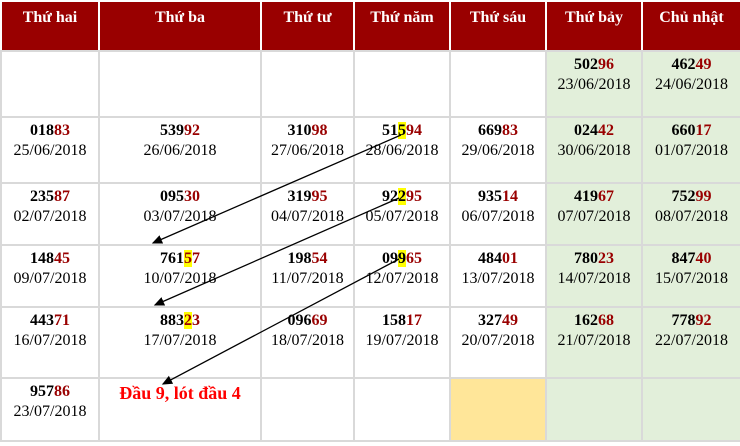 The image size is (740, 446). What do you see at coordinates (180, 409) in the screenshot?
I see `day-cell: Đầu 9, lót đầu 4` at bounding box center [180, 409].